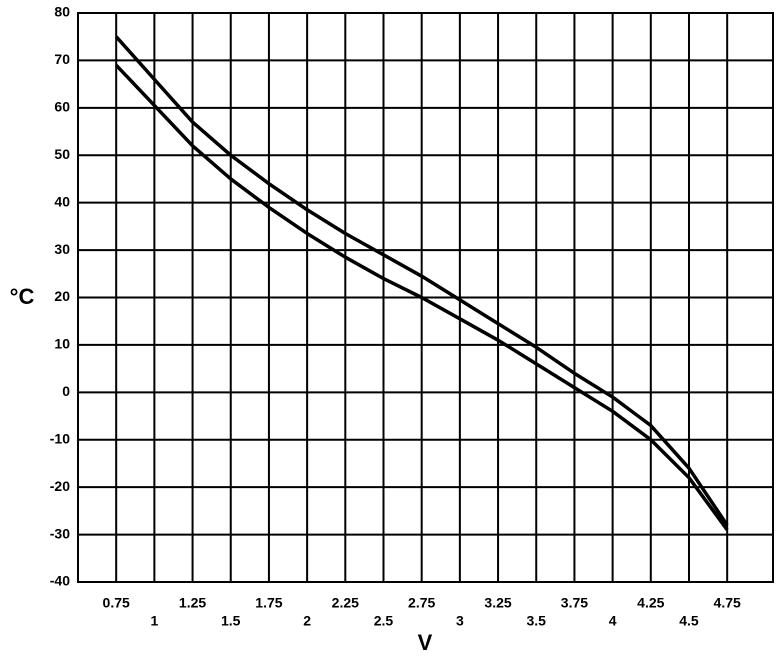 This screenshot has width=784, height=660. What do you see at coordinates (60, 438) in the screenshot?
I see `y-tick-label: -10` at bounding box center [60, 438].